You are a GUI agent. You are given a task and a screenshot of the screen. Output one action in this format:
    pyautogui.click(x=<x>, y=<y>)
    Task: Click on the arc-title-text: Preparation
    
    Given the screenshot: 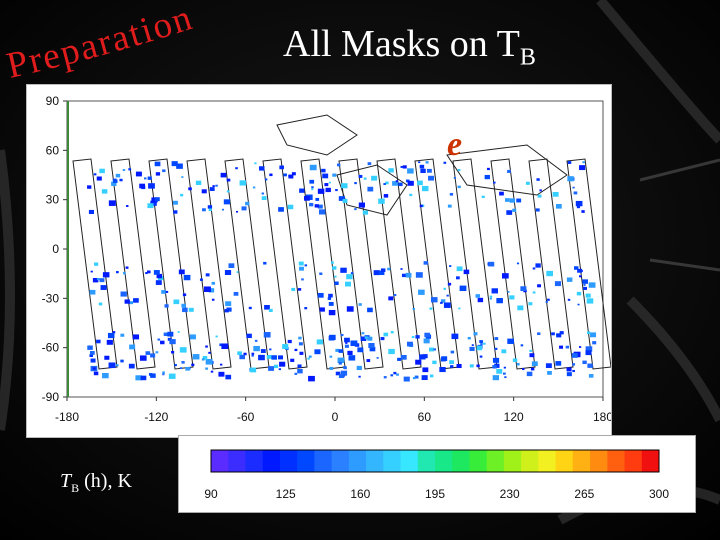 What is the action you would take?
    pyautogui.click(x=100, y=43)
    